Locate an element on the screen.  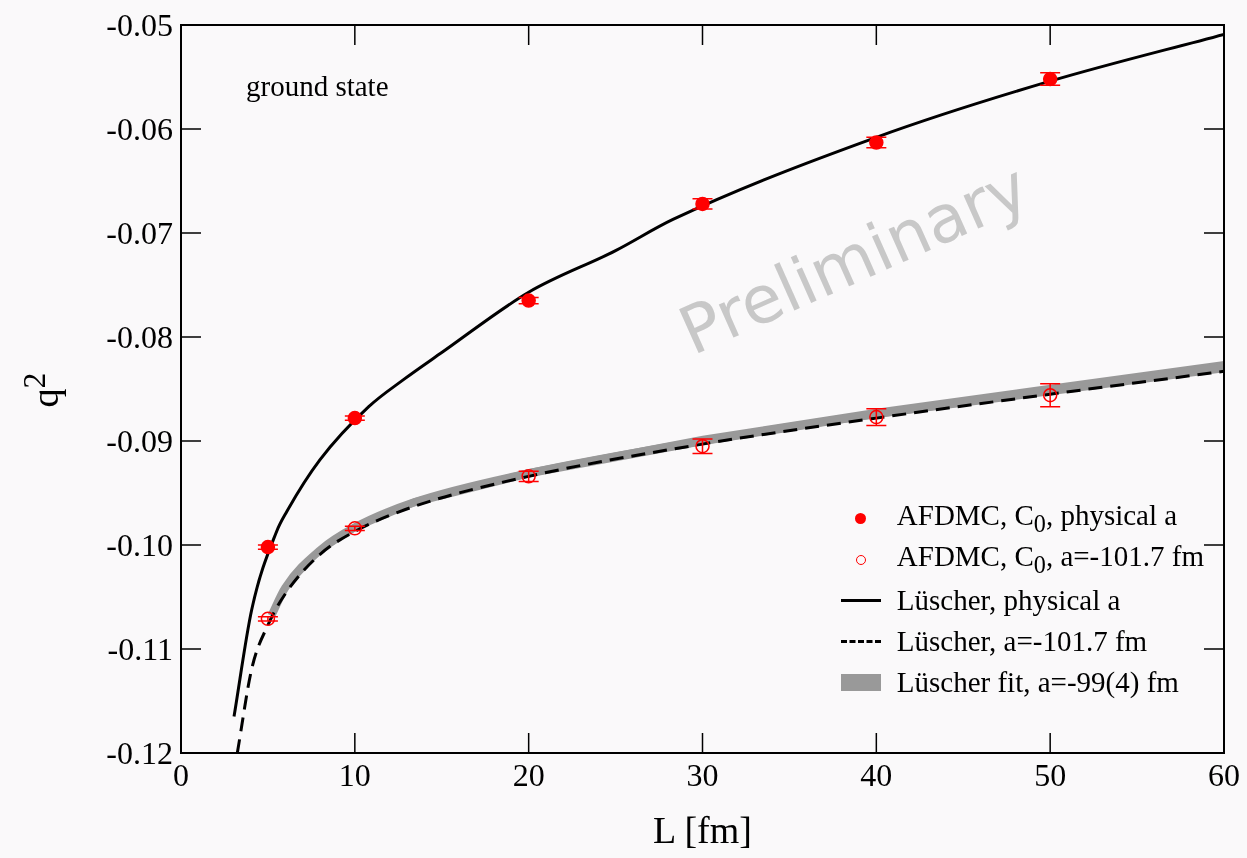
y-tick-label: -0.07 is located at coordinates (139, 233).